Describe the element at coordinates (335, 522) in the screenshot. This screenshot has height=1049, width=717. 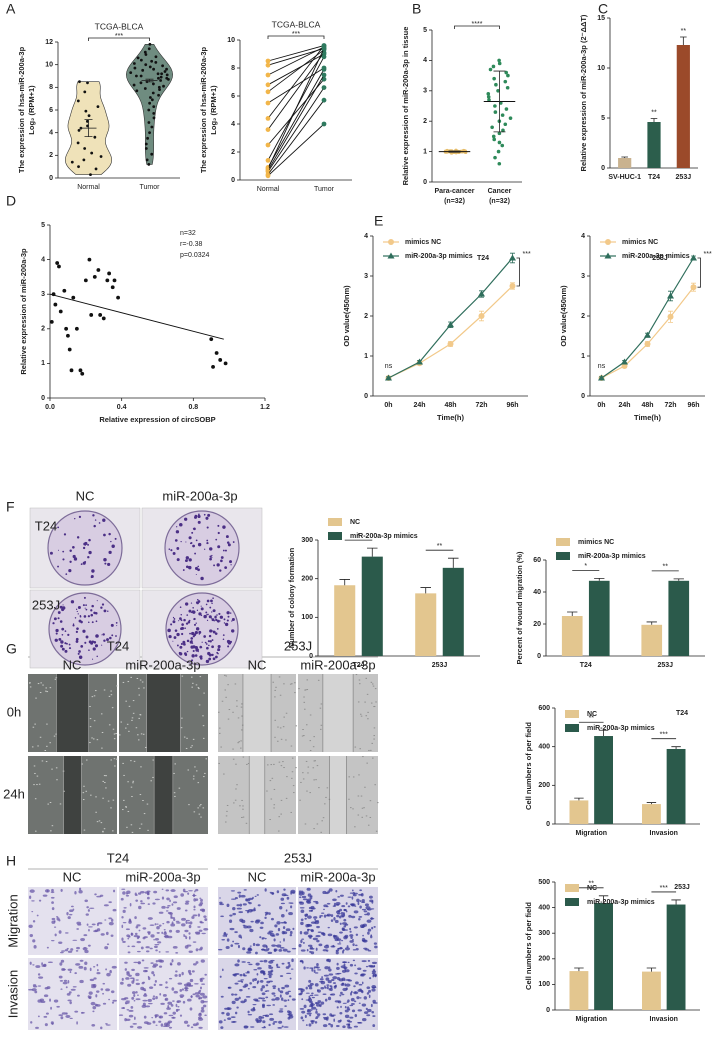
I see `legend-swatch` at that location.